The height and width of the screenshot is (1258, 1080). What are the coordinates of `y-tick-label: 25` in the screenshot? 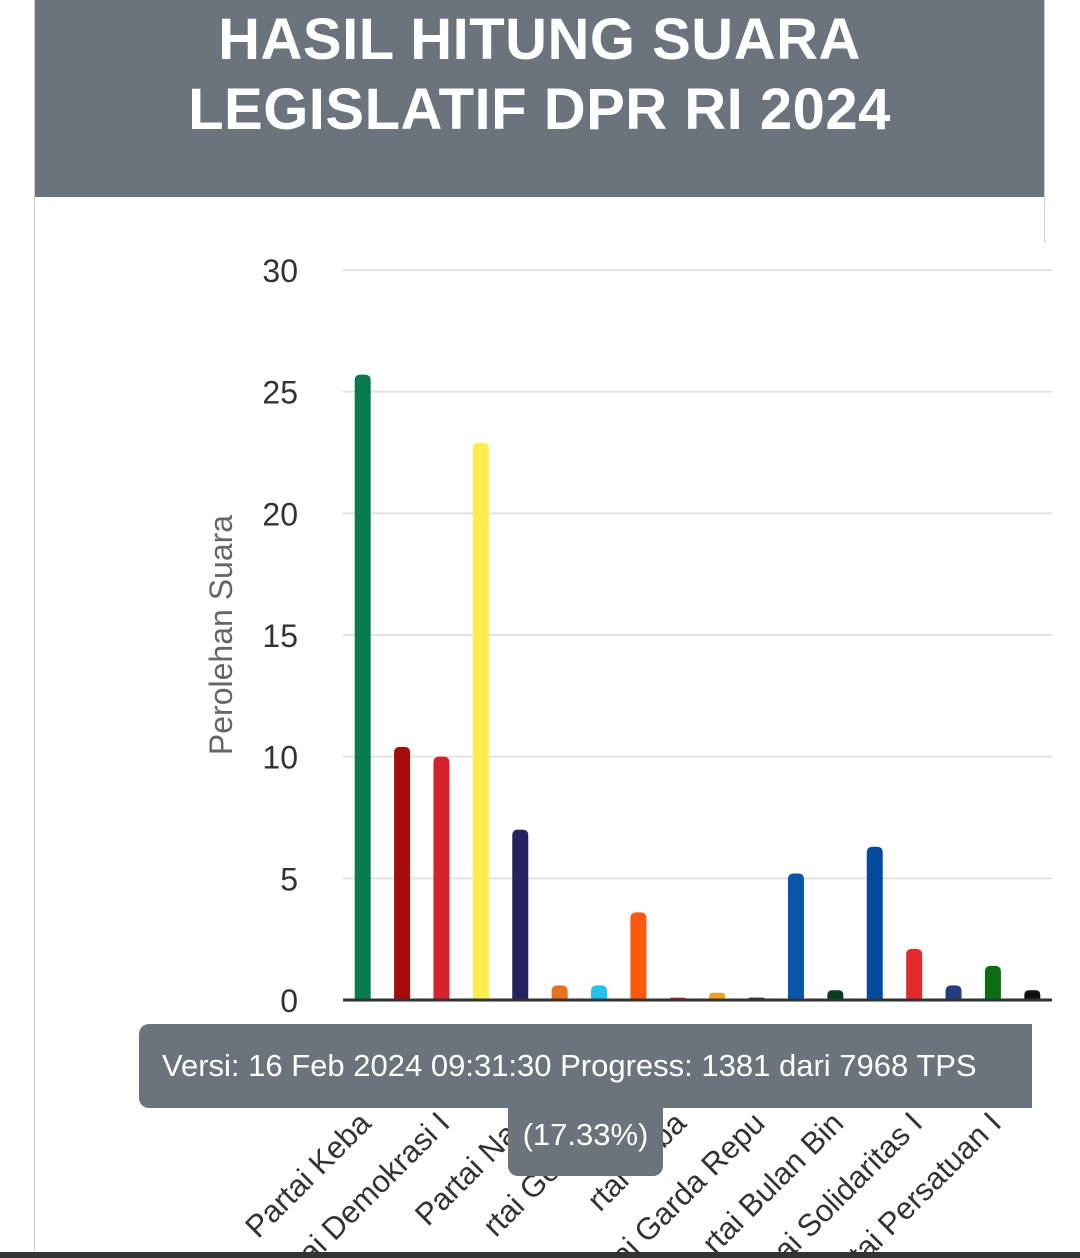 It's located at (280, 393).